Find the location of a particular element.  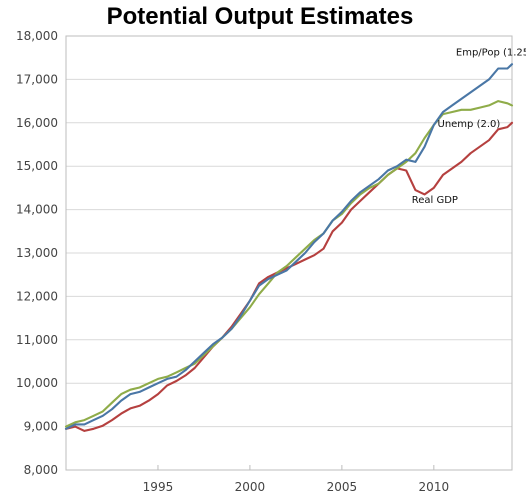

x-axis-ticks: 1995 2000 2005 2010 is located at coordinates (296, 479).